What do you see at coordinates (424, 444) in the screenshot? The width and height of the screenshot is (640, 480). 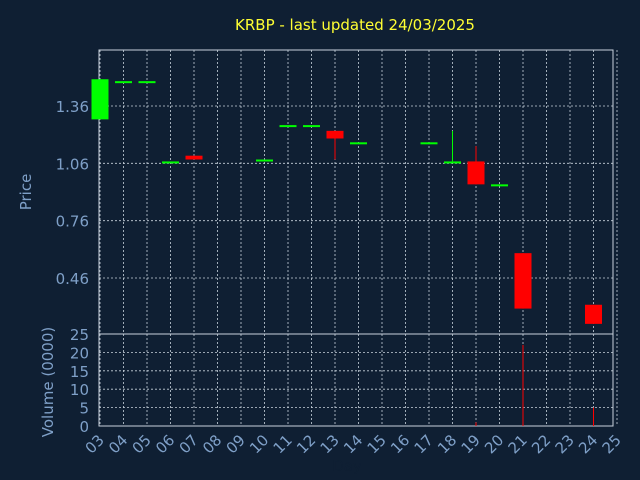 I see `x-tick-label: 17` at bounding box center [424, 444].